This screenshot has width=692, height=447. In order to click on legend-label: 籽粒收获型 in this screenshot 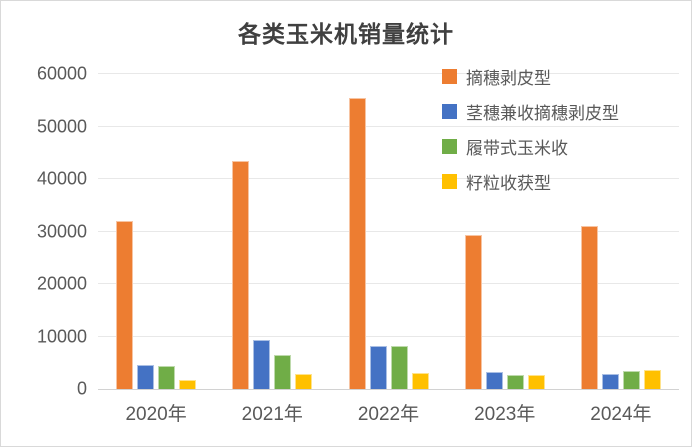, I will do `click(508, 183)`.